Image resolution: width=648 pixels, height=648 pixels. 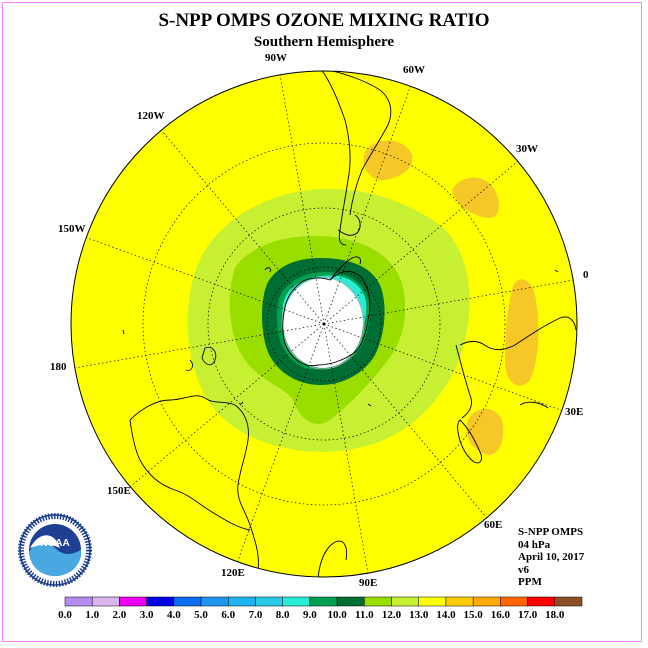 What do you see at coordinates (337, 615) in the screenshot?
I see `colorbar-label: 10.0` at bounding box center [337, 615].